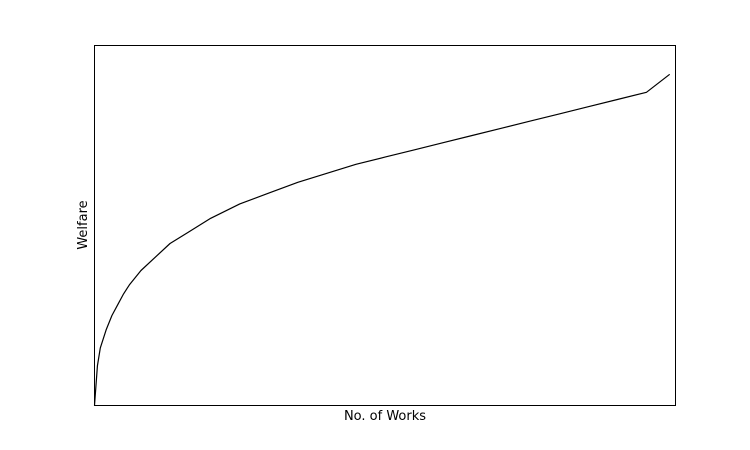 This screenshot has width=750, height=450. What do you see at coordinates (385, 416) in the screenshot?
I see `x-axis-label: No. of Works` at bounding box center [385, 416].